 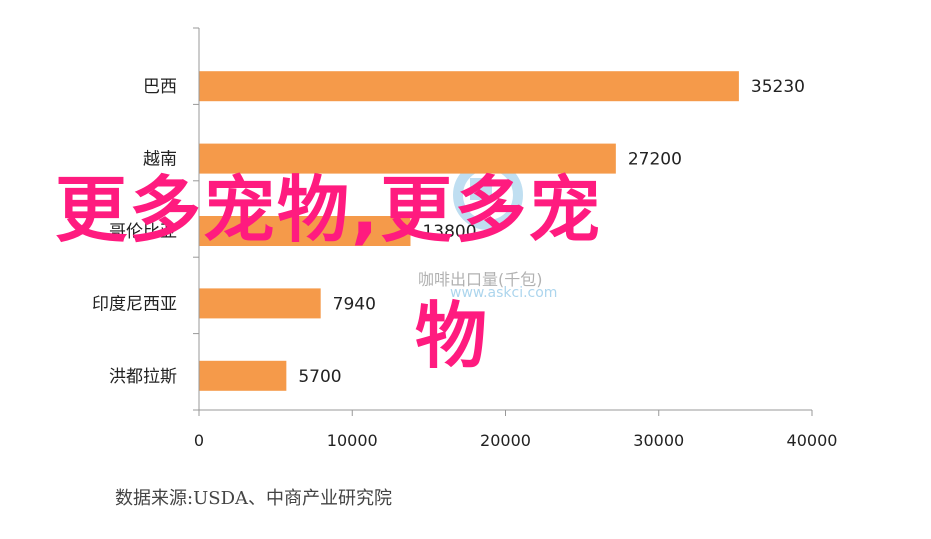 What do you see at coordinates (452, 336) in the screenshot?
I see `overlay-text-line-2: 物` at bounding box center [452, 336].